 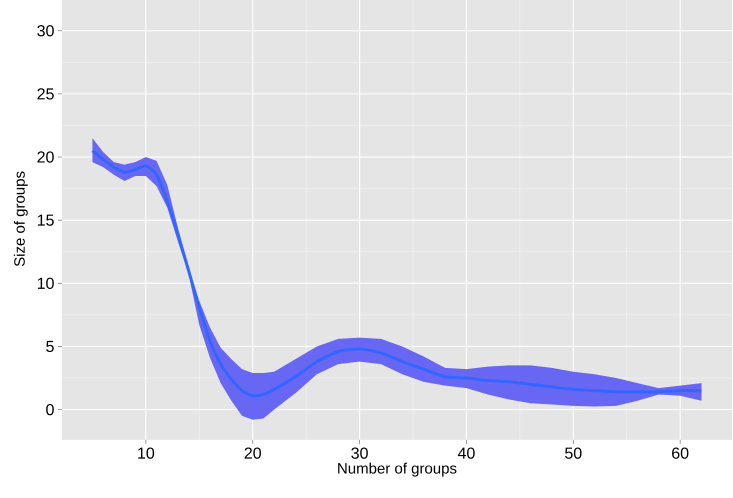 I want to click on y-tick-label: 30, so click(x=45, y=30).